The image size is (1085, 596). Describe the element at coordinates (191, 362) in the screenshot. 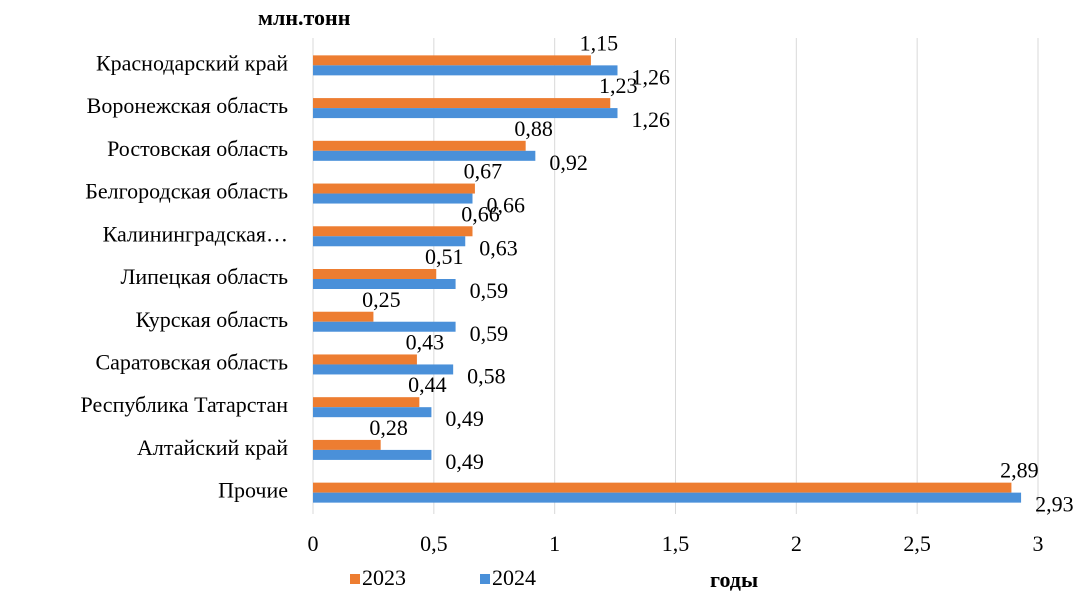

I see `y-tick-label: Саратовская область` at that location.